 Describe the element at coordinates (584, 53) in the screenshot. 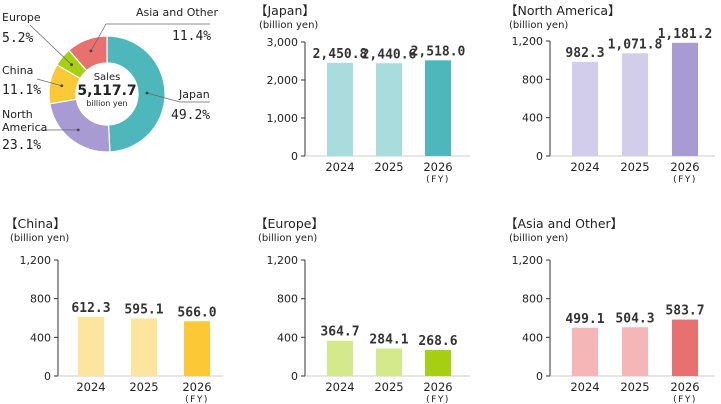

I see `bar-value-label: 982.3` at that location.